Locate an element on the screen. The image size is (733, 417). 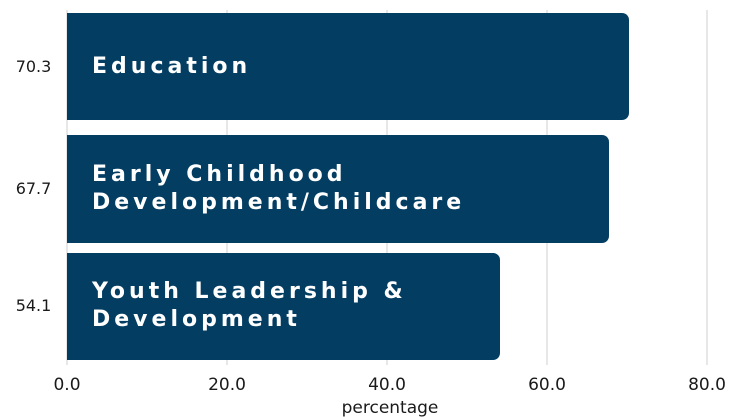
x-tick-label: 20.0 is located at coordinates (227, 385).